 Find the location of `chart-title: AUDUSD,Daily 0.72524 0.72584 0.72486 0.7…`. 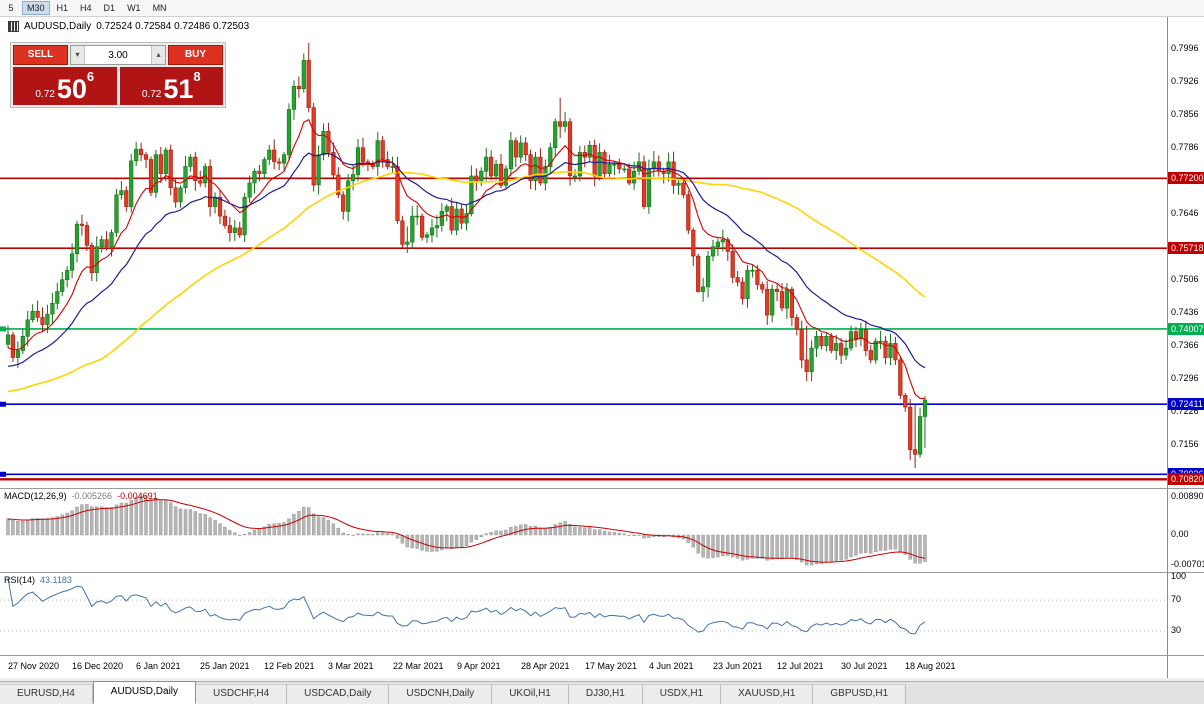

chart-title: AUDUSD,Daily 0.72524 0.72584 0.72486 0.7… is located at coordinates (128, 26).